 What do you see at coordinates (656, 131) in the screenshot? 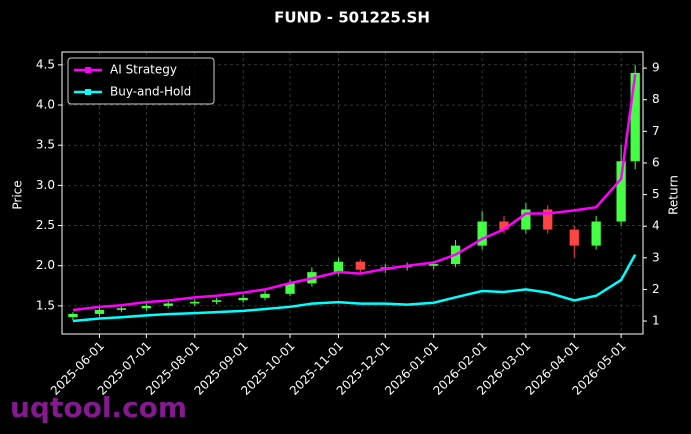
I see `y2-tick-label: 7` at bounding box center [656, 131].